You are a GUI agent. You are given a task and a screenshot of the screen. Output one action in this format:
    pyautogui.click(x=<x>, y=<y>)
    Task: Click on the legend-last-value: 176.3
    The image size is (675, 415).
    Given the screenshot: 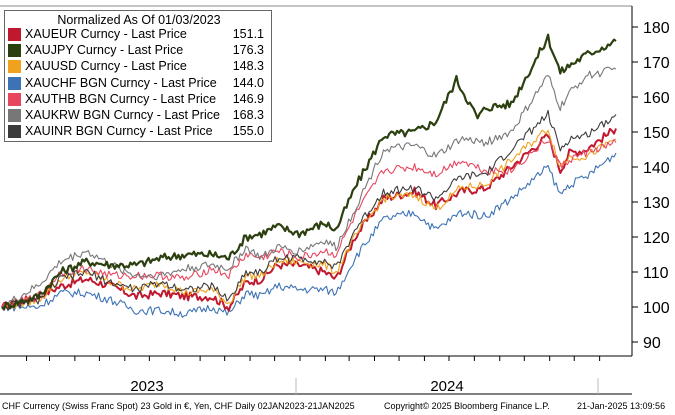 What is the action you would take?
    pyautogui.click(x=248, y=50)
    